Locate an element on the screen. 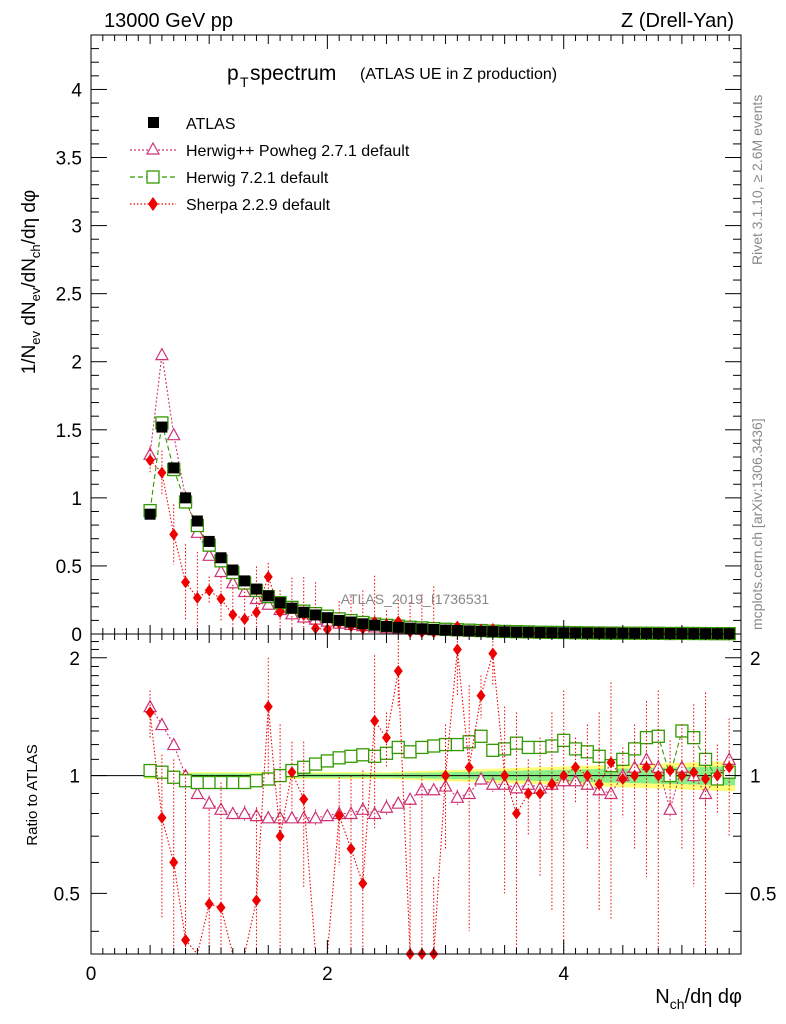  energy-label: 13000 GeV pp is located at coordinates (168, 21).